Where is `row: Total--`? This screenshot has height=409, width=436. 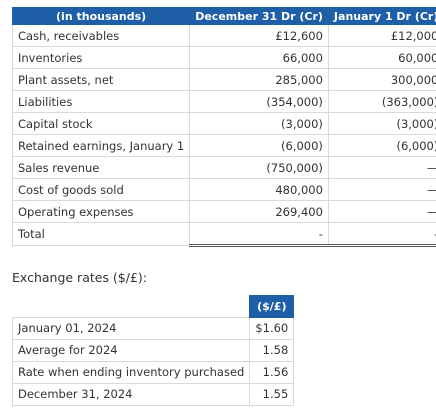 row: Total-- is located at coordinates (223, 234).